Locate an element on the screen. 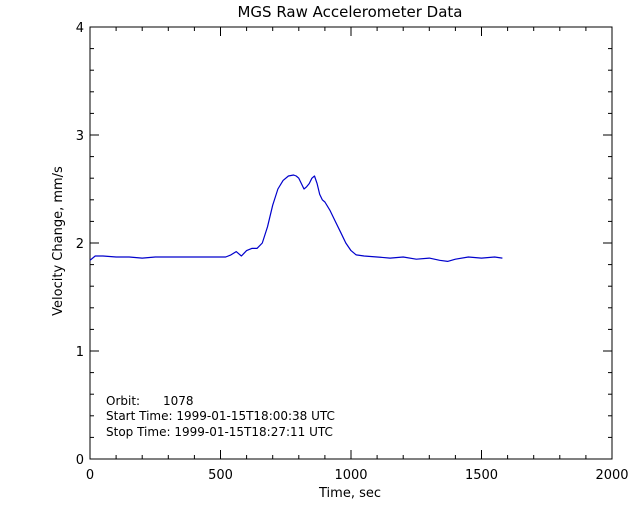 The height and width of the screenshot is (512, 640). series-layer is located at coordinates (296, 218).